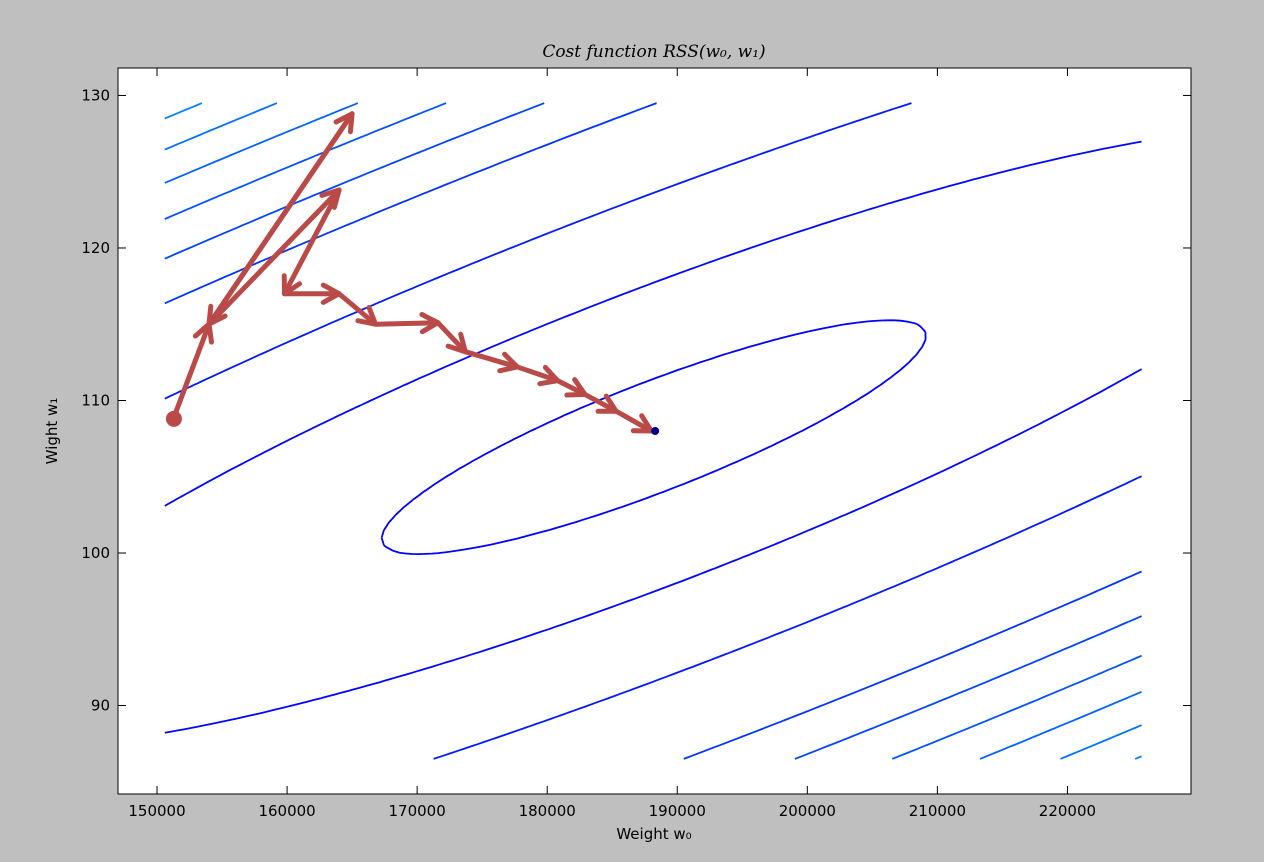  Describe the element at coordinates (95, 400) in the screenshot. I see `y-tick-label: 110` at that location.